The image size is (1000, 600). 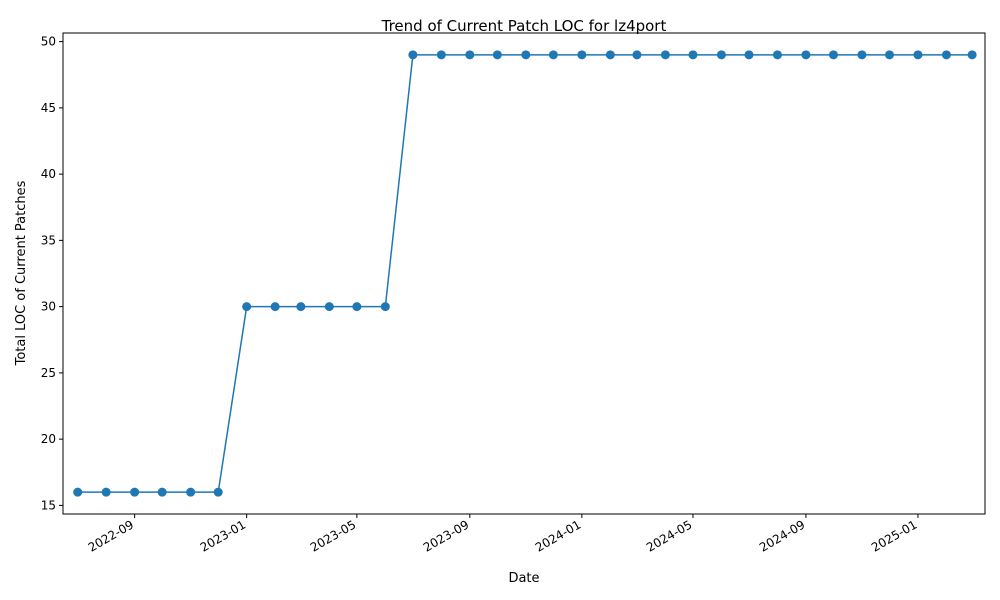 What do you see at coordinates (48, 373) in the screenshot?
I see `y-tick-label: 25` at bounding box center [48, 373].